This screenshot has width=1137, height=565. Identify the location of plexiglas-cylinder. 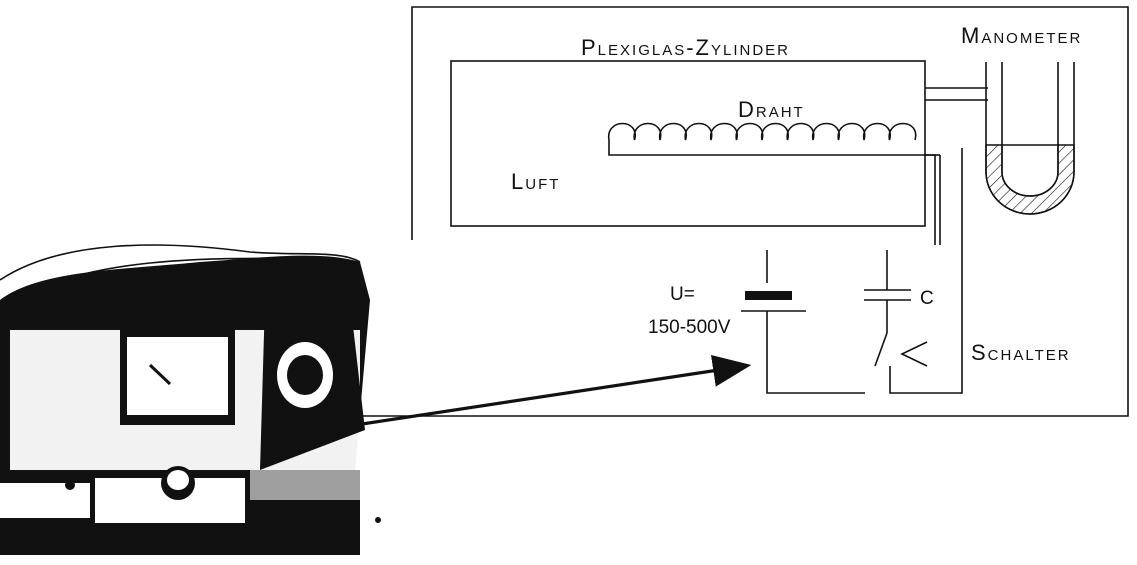
(688, 143).